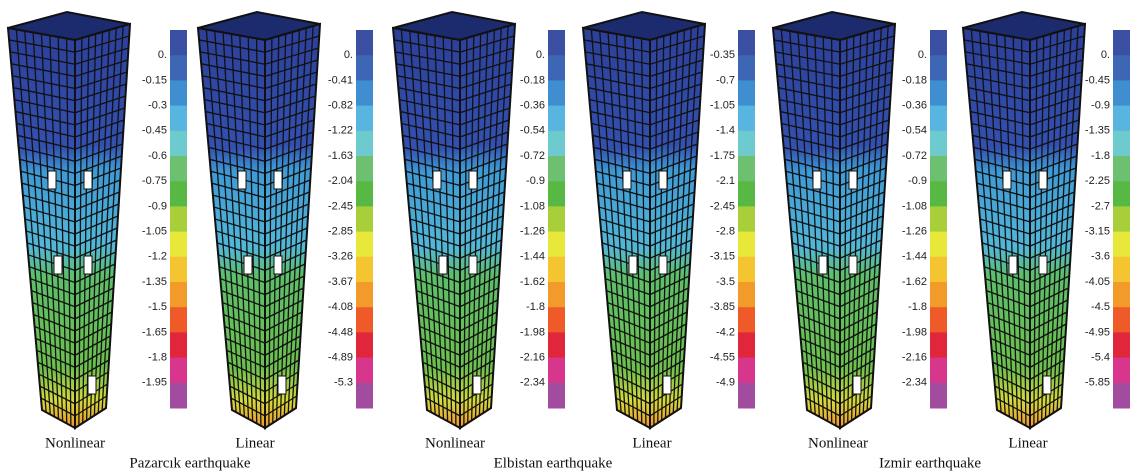  I want to click on colorbar-label: -4.08, so click(340, 307).